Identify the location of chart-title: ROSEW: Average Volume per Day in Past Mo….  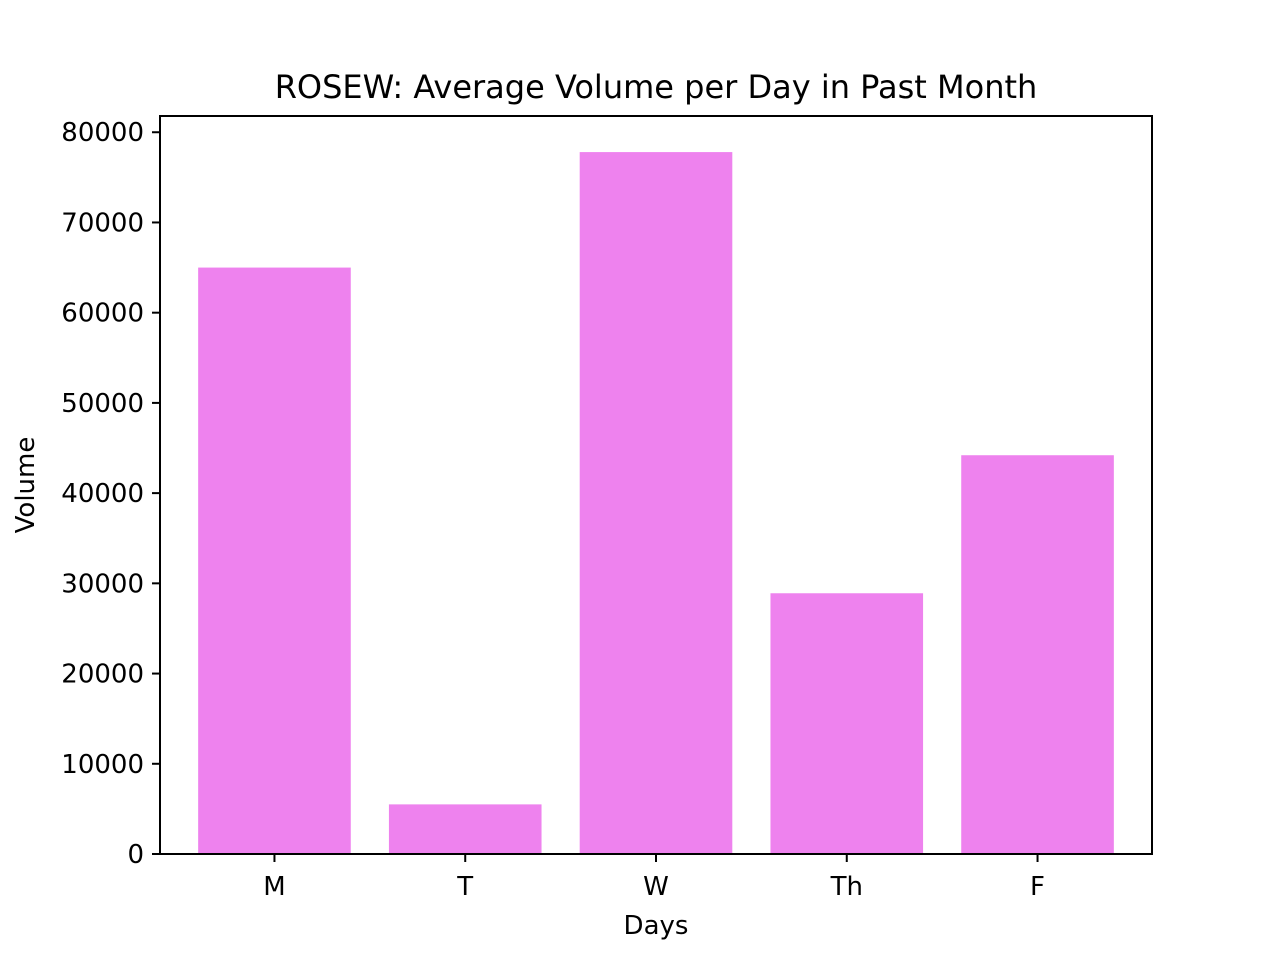
(656, 87).